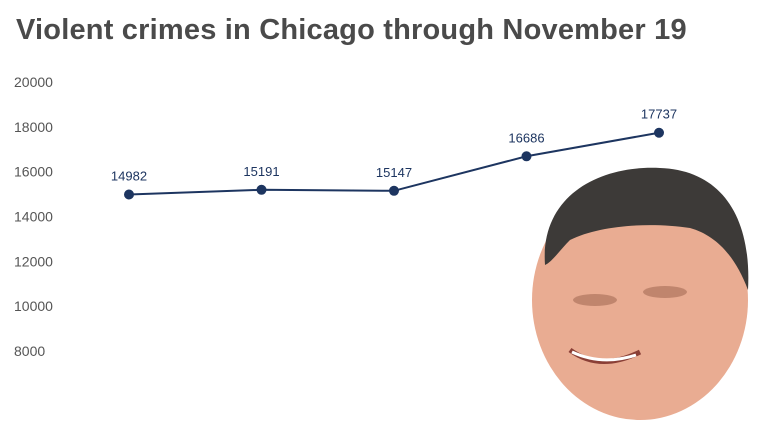 Image resolution: width=768 pixels, height=432 pixels. Describe the element at coordinates (394, 172) in the screenshot. I see `data-label: 15147` at that location.